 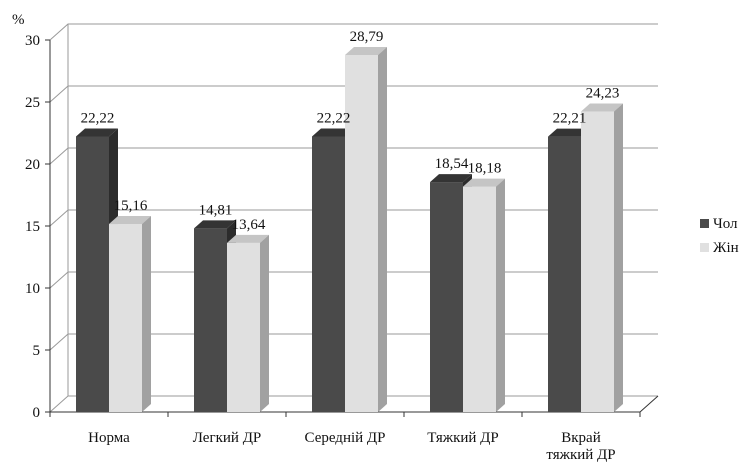 What do you see at coordinates (249, 225) in the screenshot?
I see `data-label: 13,64` at bounding box center [249, 225].